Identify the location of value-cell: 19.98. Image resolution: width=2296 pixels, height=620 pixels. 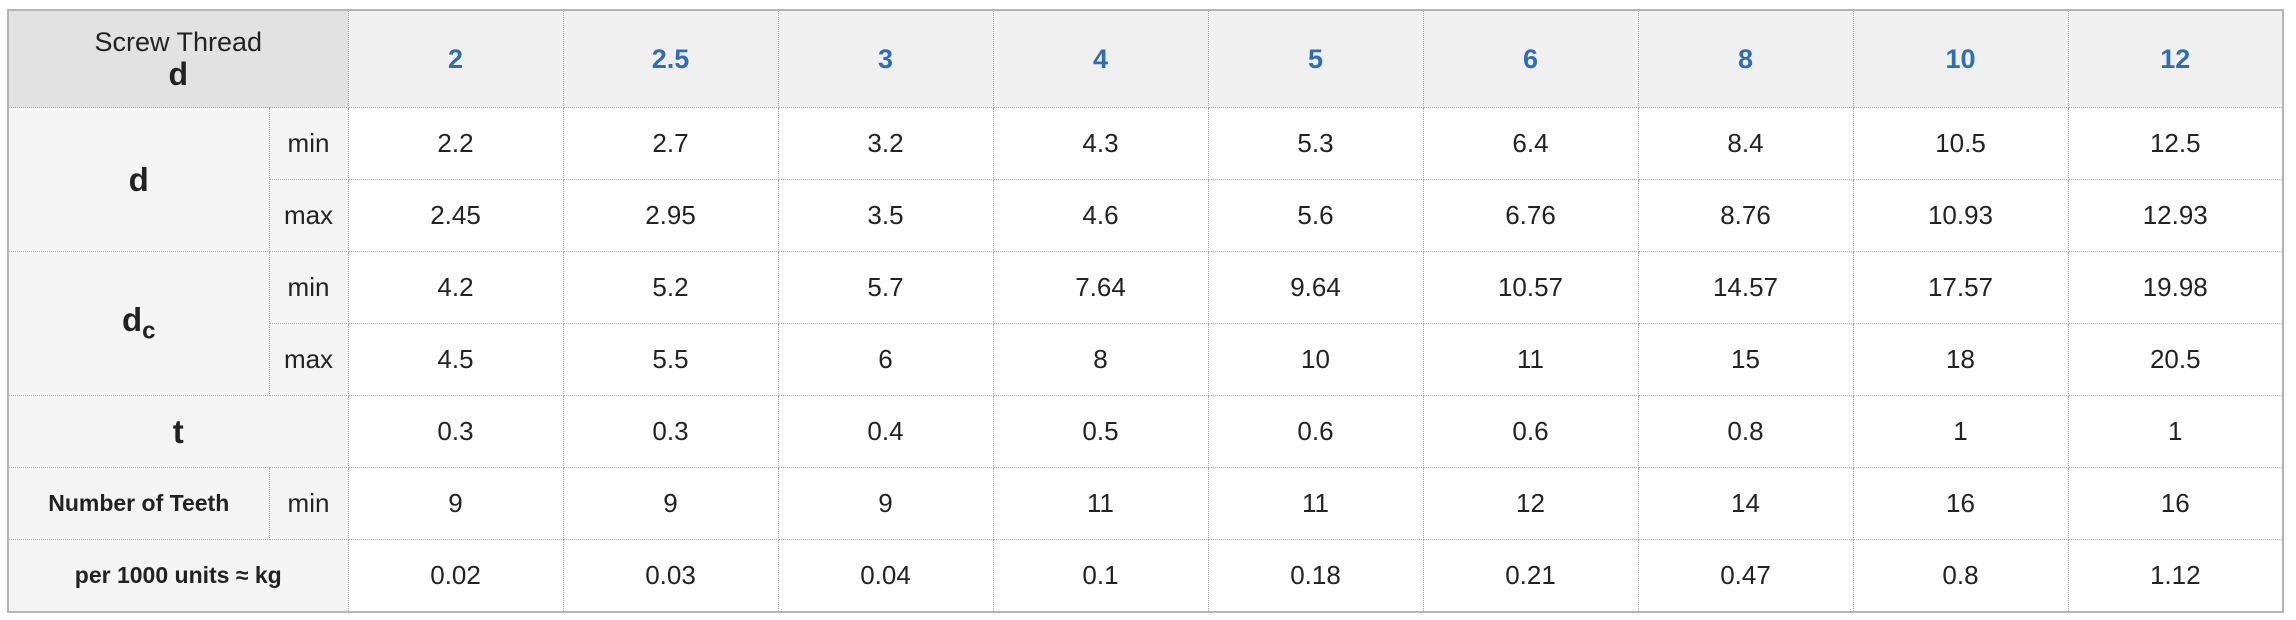
(2175, 287).